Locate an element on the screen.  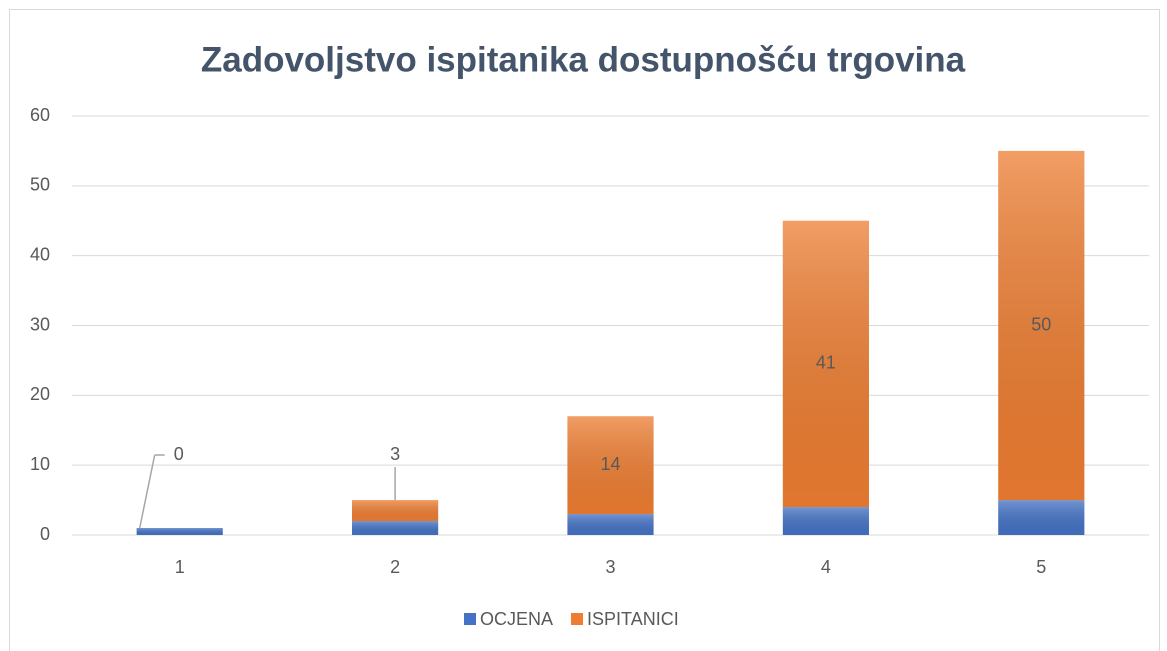
y-tick-label: 60 is located at coordinates (40, 115).